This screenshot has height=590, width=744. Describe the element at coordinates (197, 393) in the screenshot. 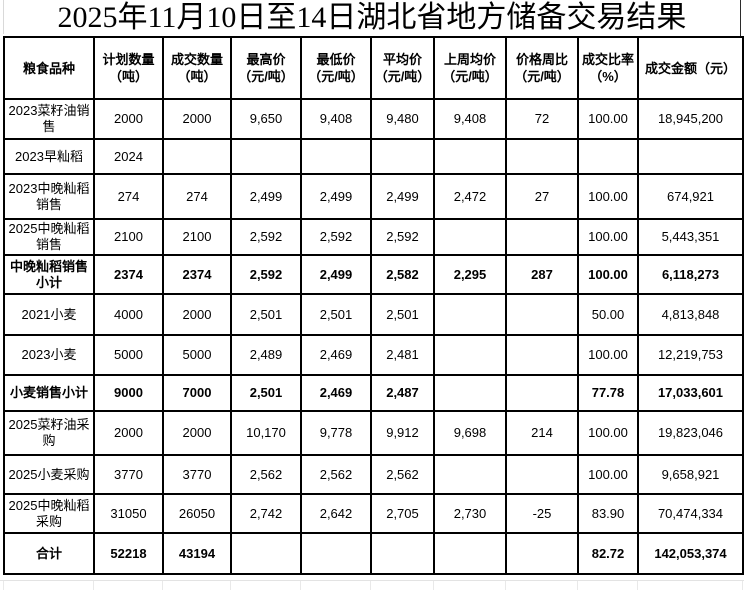

I see `table-cell: 7000` at that location.